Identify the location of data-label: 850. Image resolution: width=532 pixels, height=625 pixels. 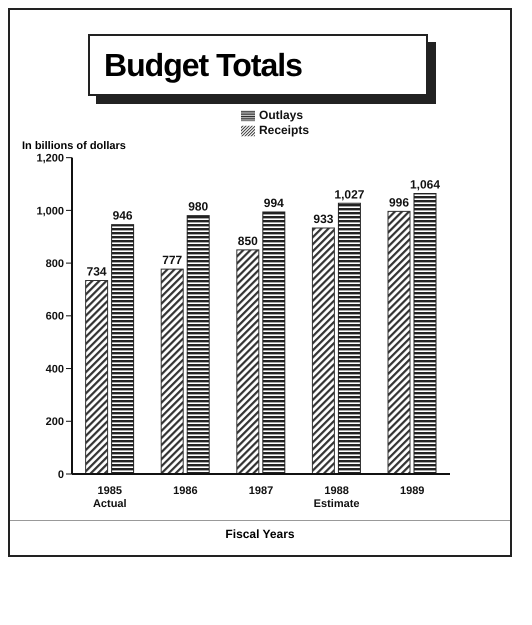
(248, 241).